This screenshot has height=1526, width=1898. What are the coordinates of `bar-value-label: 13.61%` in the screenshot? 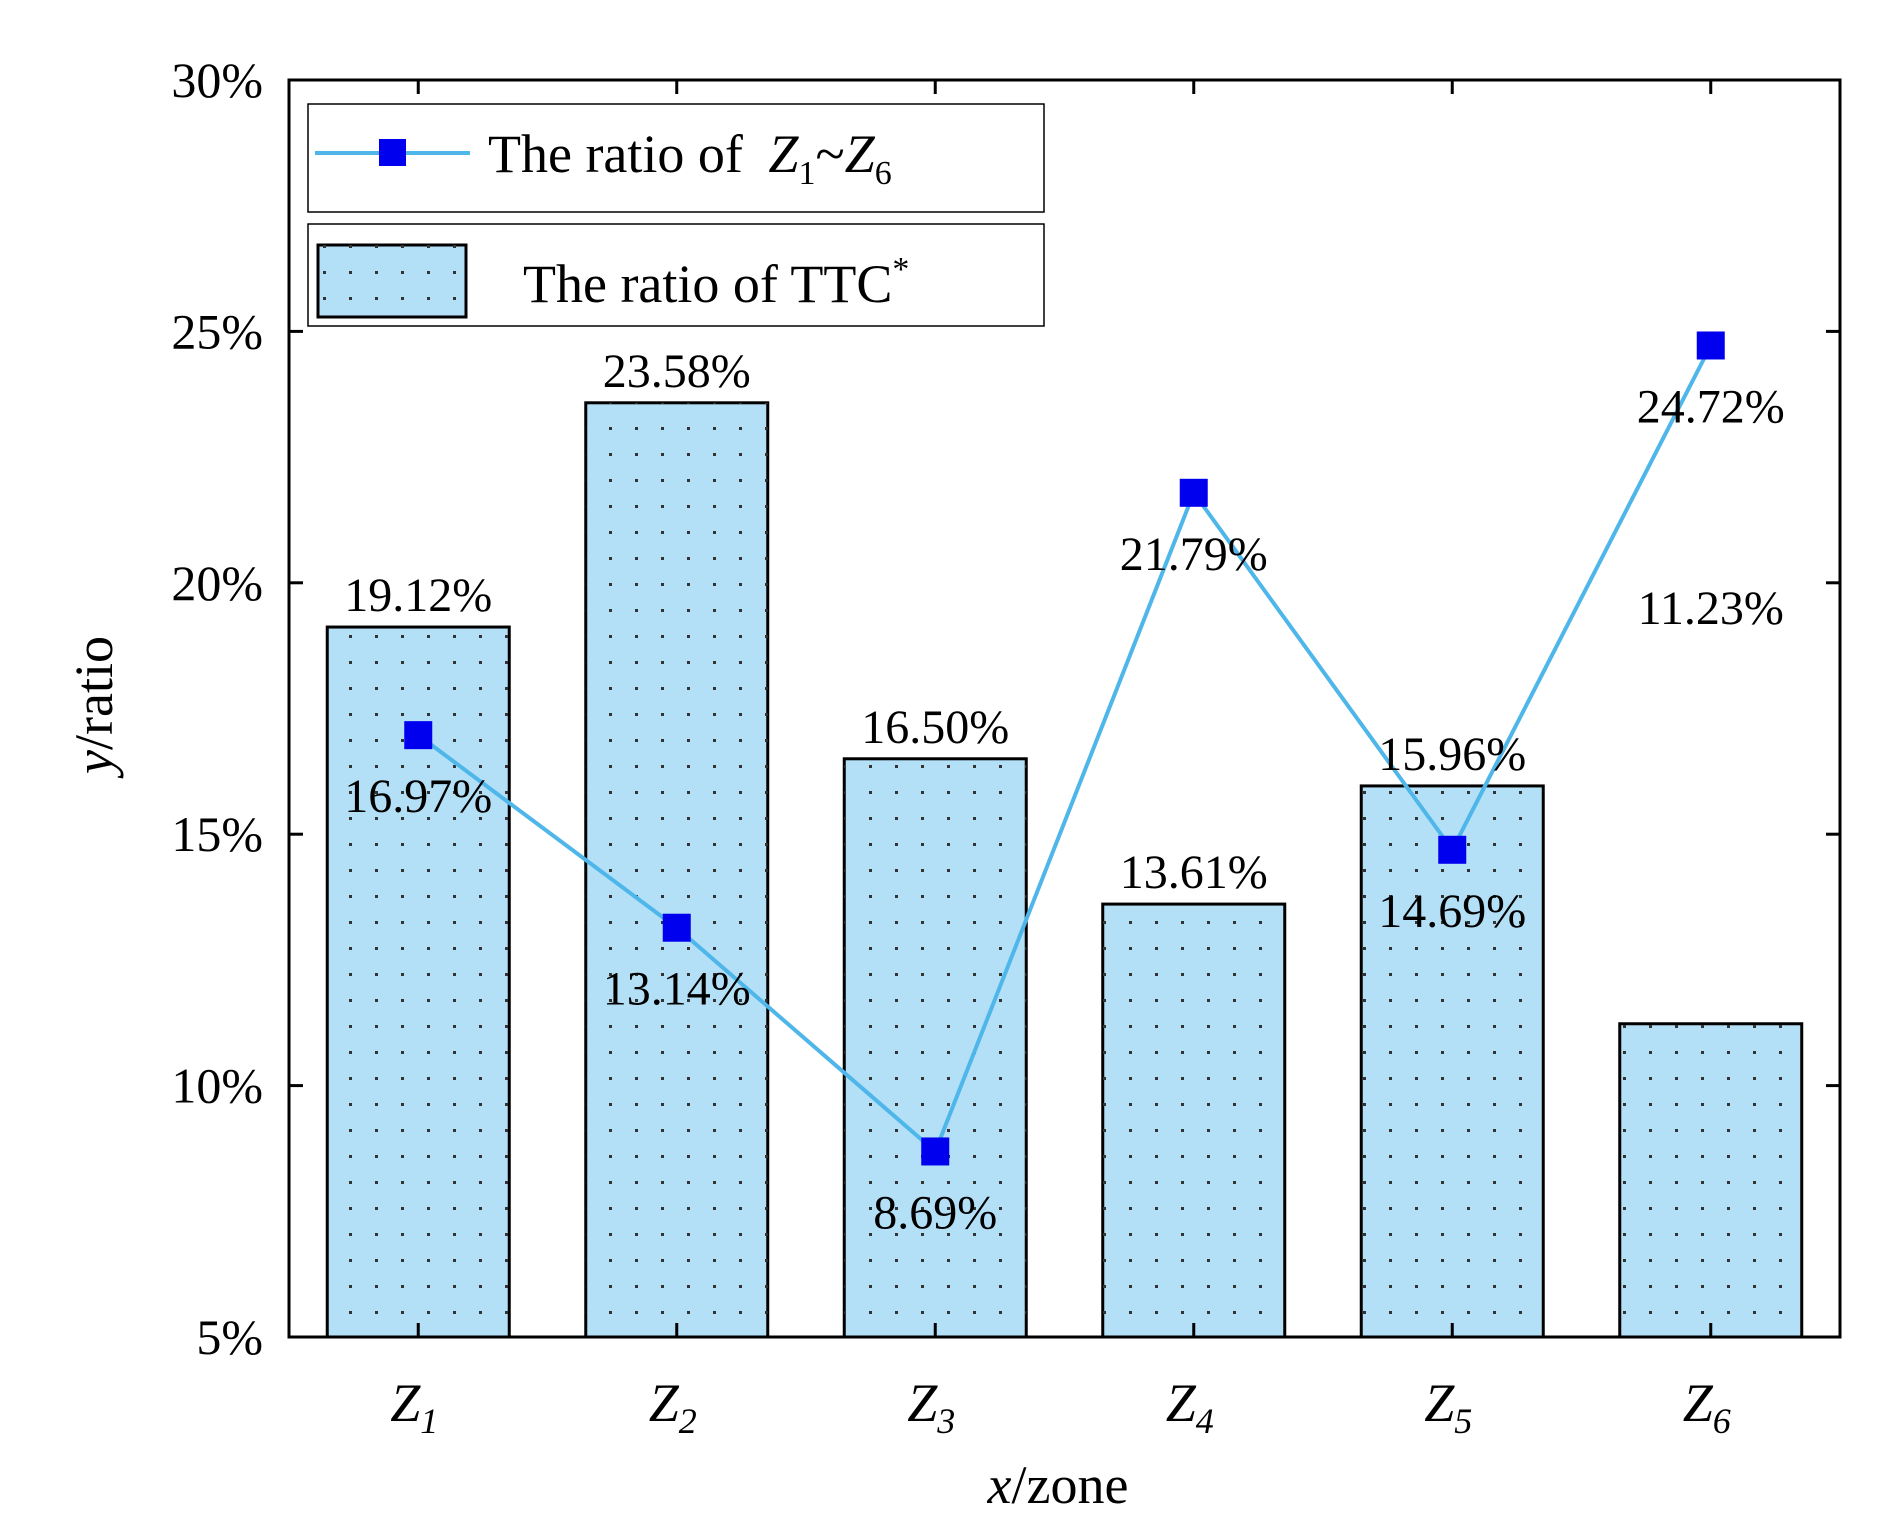 It's located at (1194, 872).